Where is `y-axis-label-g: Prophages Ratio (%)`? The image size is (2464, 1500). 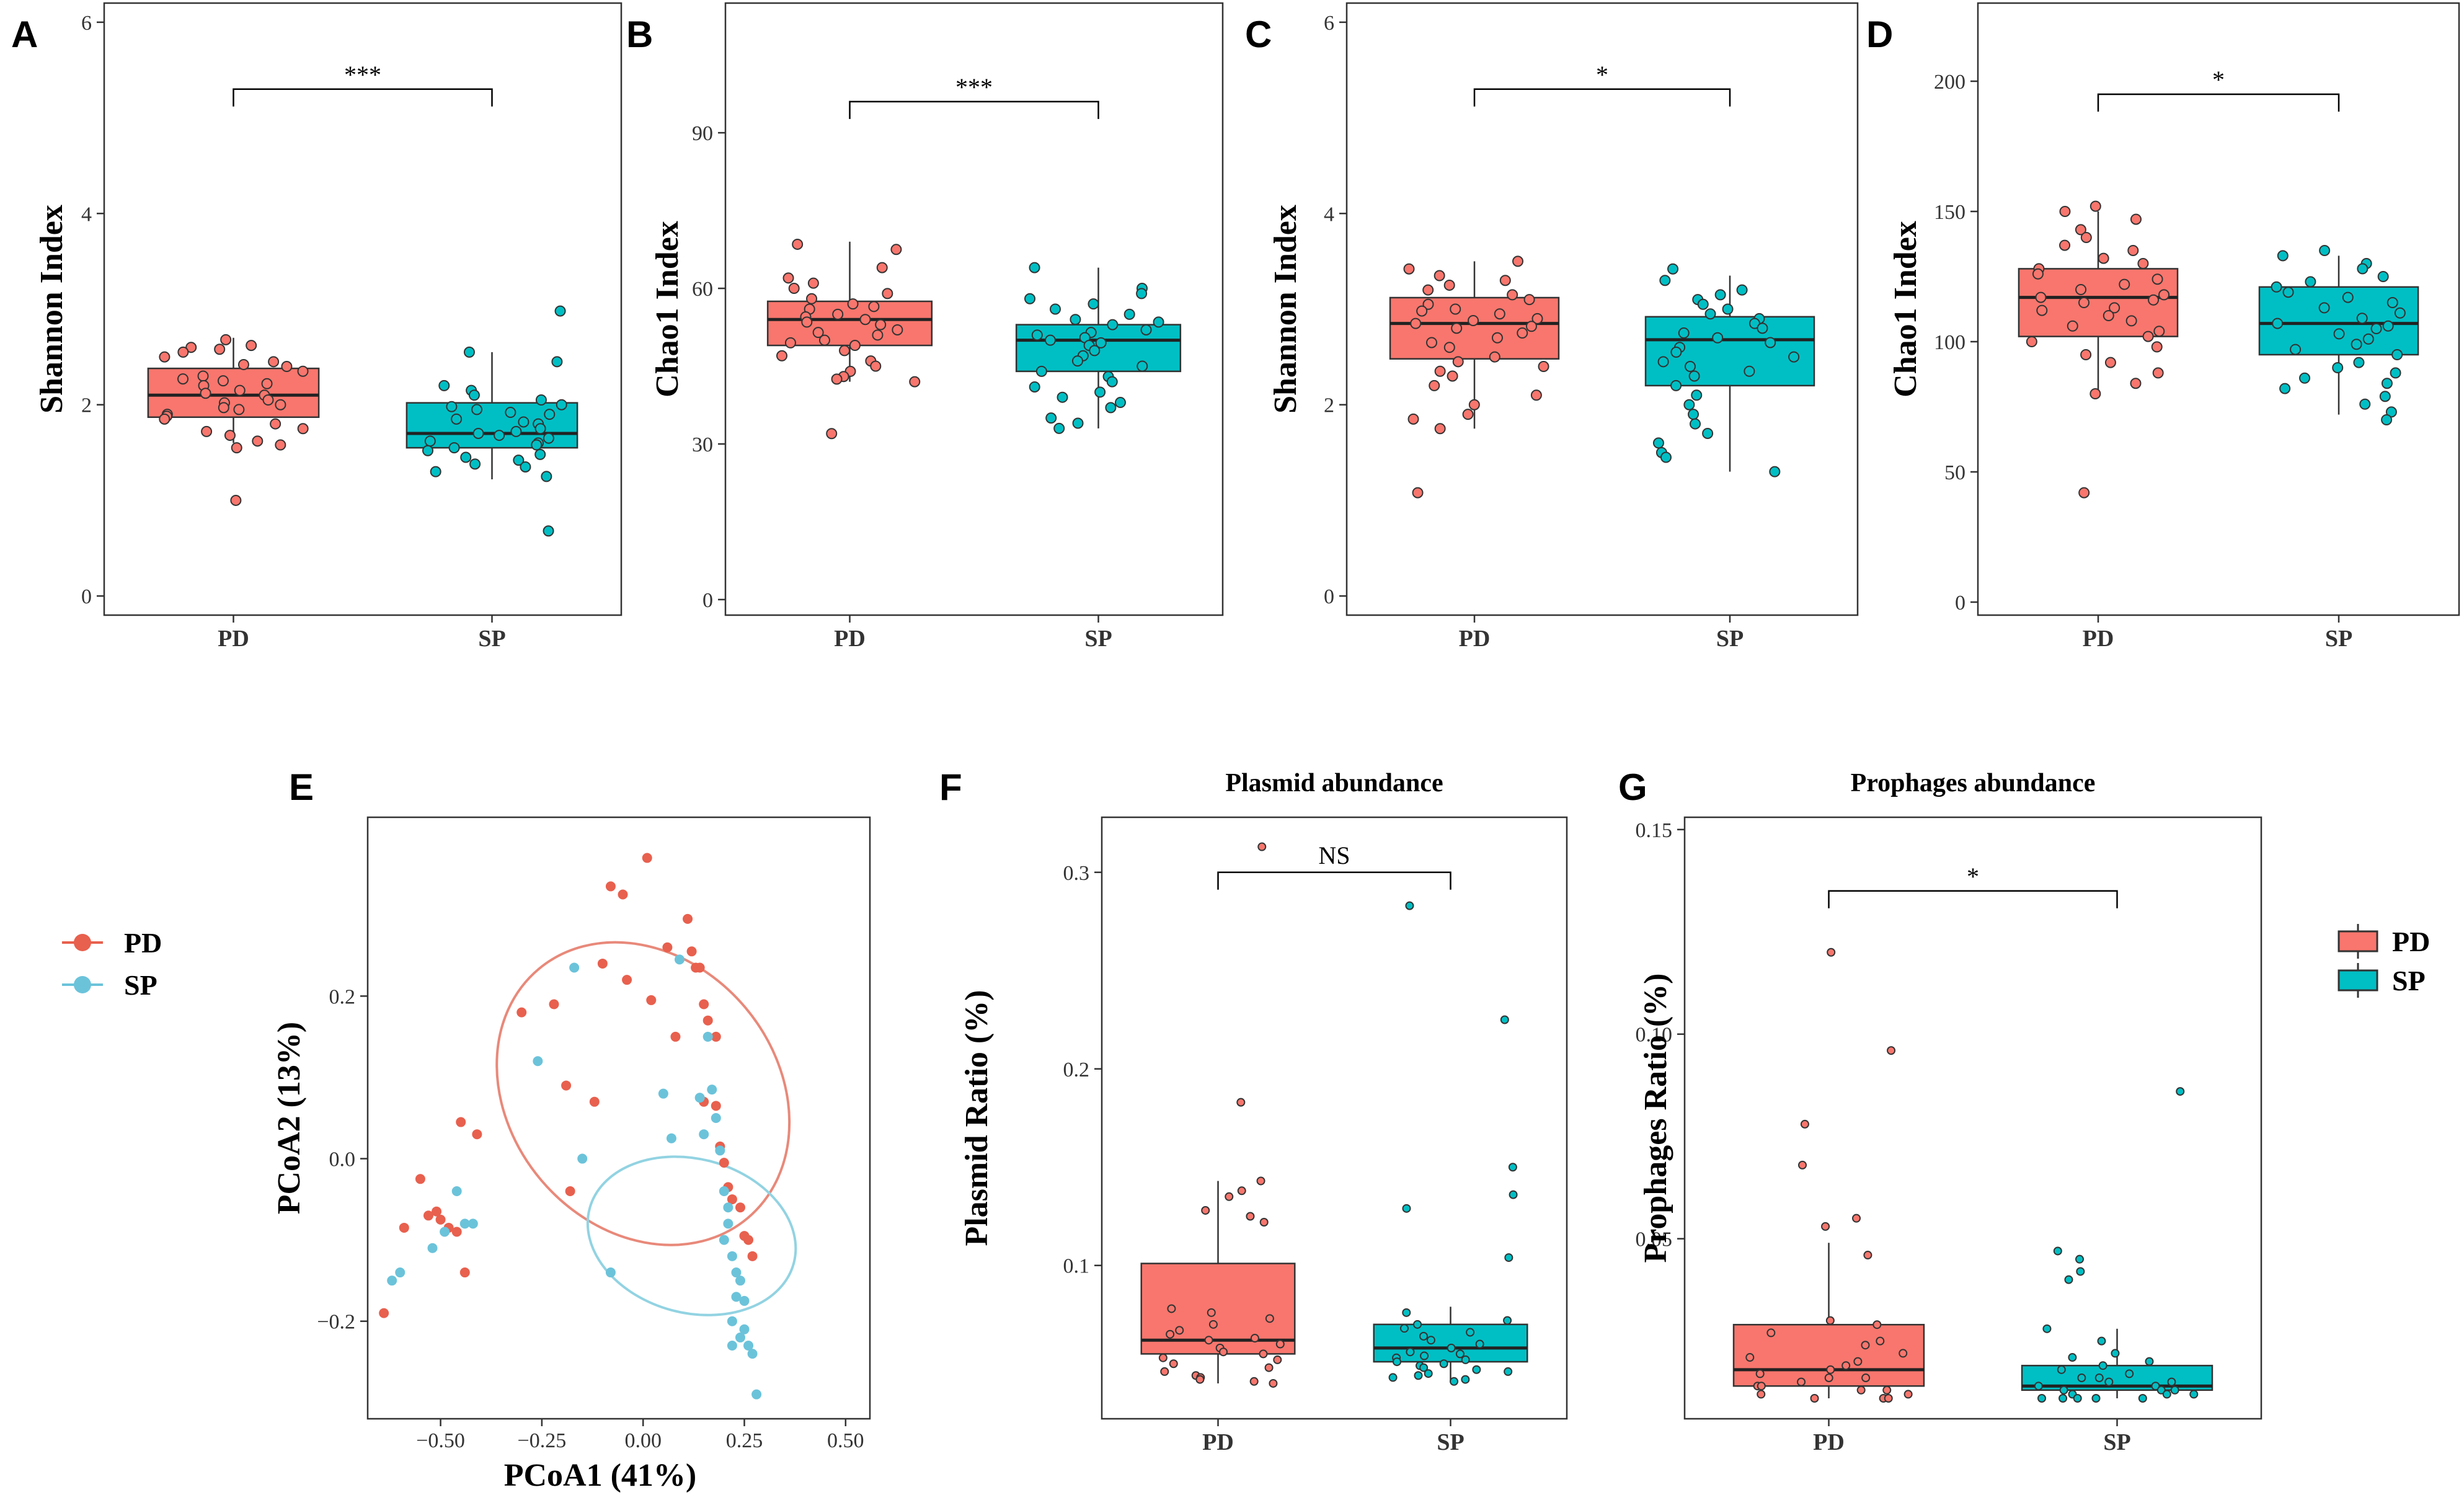
y-axis-label-g: Prophages Ratio (%) is located at coordinates (1656, 1118).